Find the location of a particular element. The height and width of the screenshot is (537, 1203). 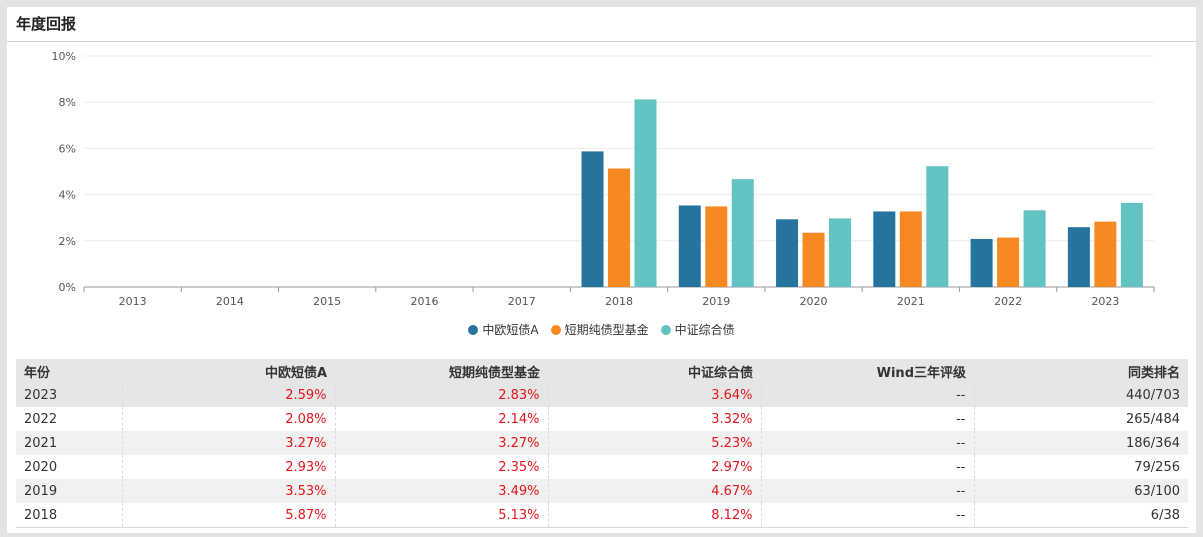

chart-legend: 中欧短债A 短期纯债型基金 中证综合债 is located at coordinates (601, 329).